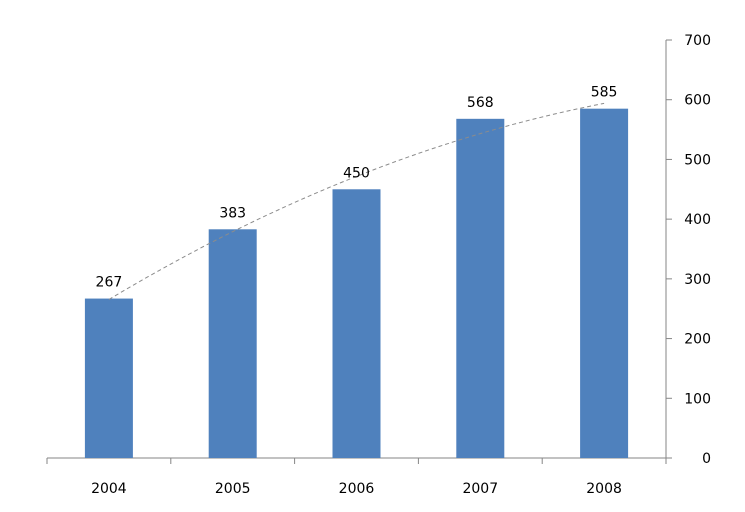 This screenshot has width=745, height=512. Describe the element at coordinates (109, 283) in the screenshot. I see `data-label-2004: 267` at that location.